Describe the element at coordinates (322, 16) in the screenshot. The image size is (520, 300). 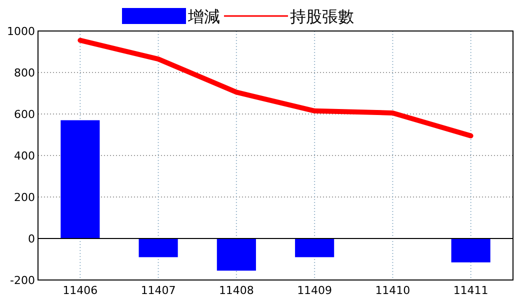
I see `legend-label: 持股張數` at that location.